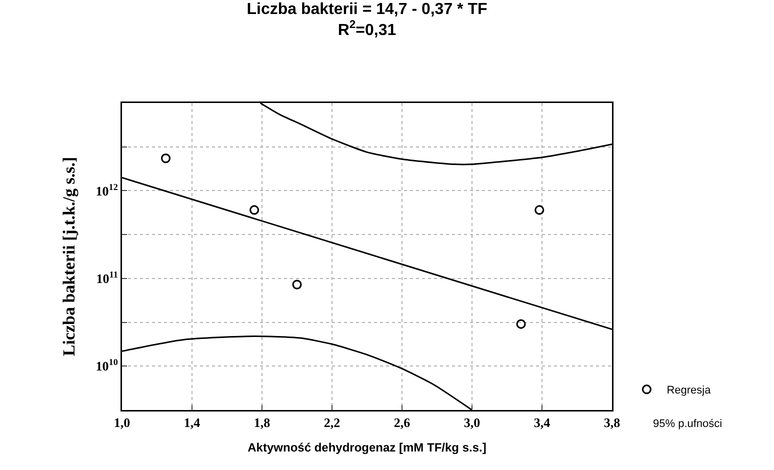 The width and height of the screenshot is (774, 470). What do you see at coordinates (122, 422) in the screenshot?
I see `x-tick-label: 1,0` at bounding box center [122, 422].